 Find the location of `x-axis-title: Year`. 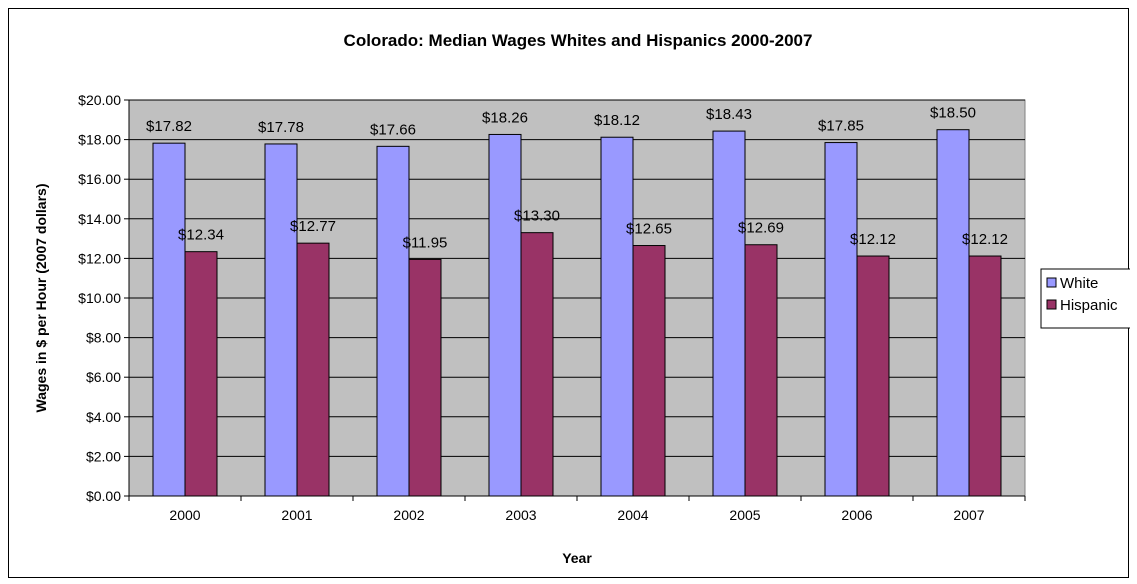

x-axis-title: Year is located at coordinates (577, 558).